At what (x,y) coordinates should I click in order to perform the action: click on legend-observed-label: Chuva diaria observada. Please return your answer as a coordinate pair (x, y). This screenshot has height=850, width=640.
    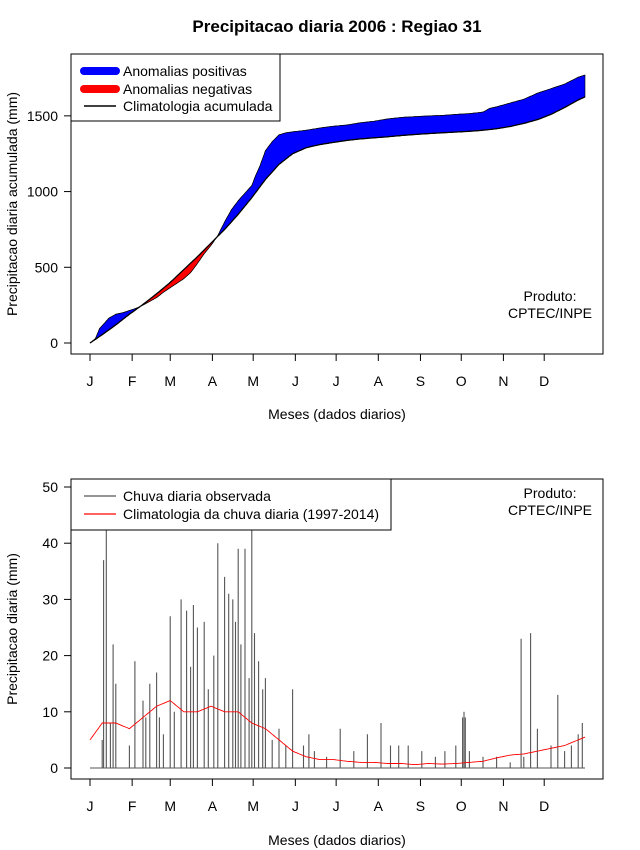
    Looking at the image, I should click on (197, 496).